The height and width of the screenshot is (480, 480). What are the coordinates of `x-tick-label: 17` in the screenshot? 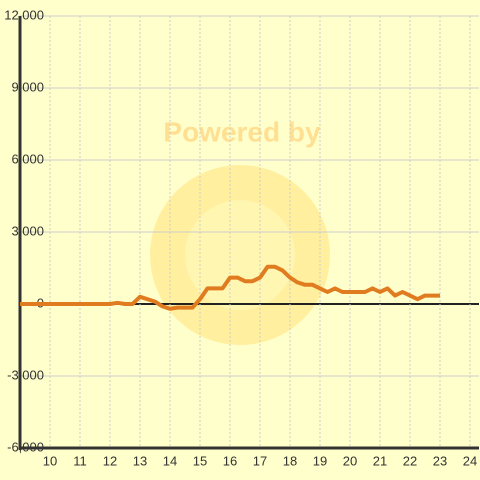 It's located at (260, 460).